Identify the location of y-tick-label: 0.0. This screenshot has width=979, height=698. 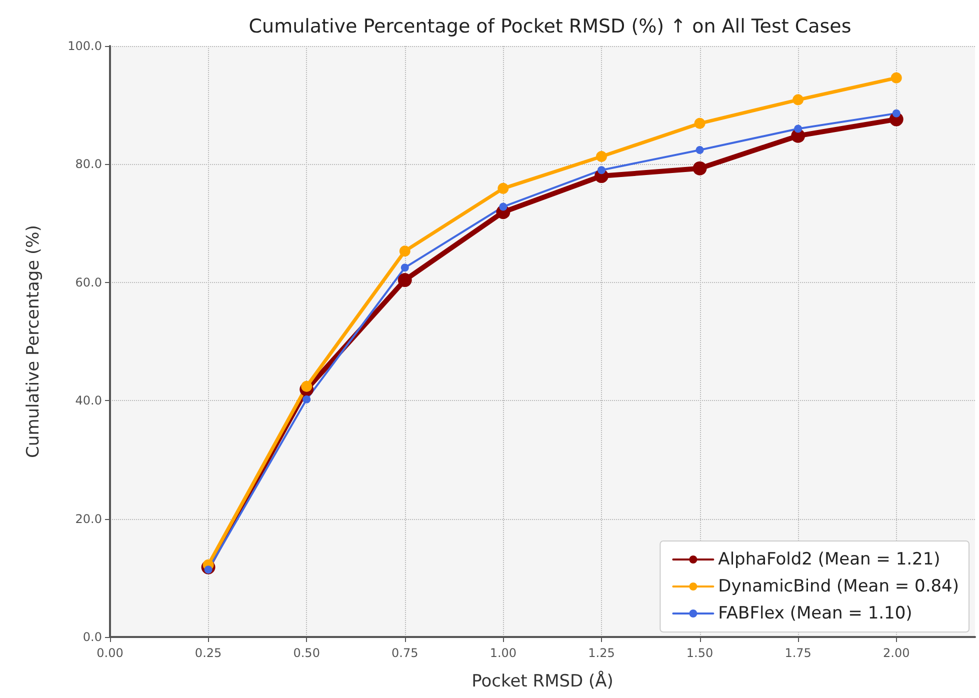
(92, 637).